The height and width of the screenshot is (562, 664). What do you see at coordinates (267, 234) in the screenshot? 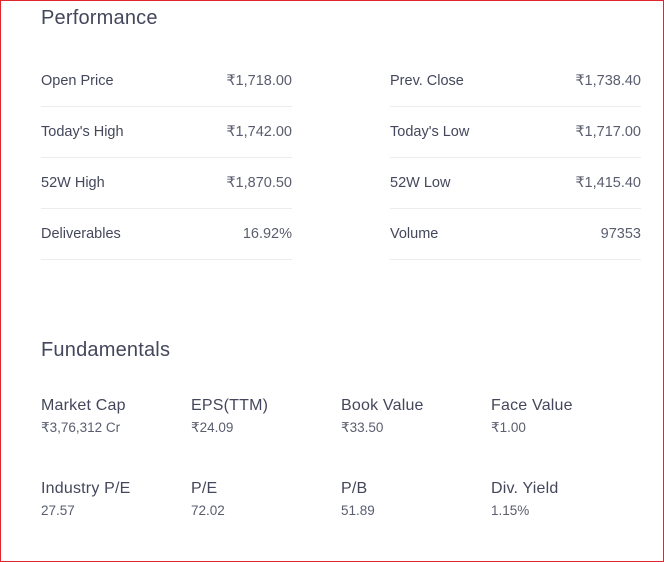
I see `perf-value: 16.92%` at bounding box center [267, 234].